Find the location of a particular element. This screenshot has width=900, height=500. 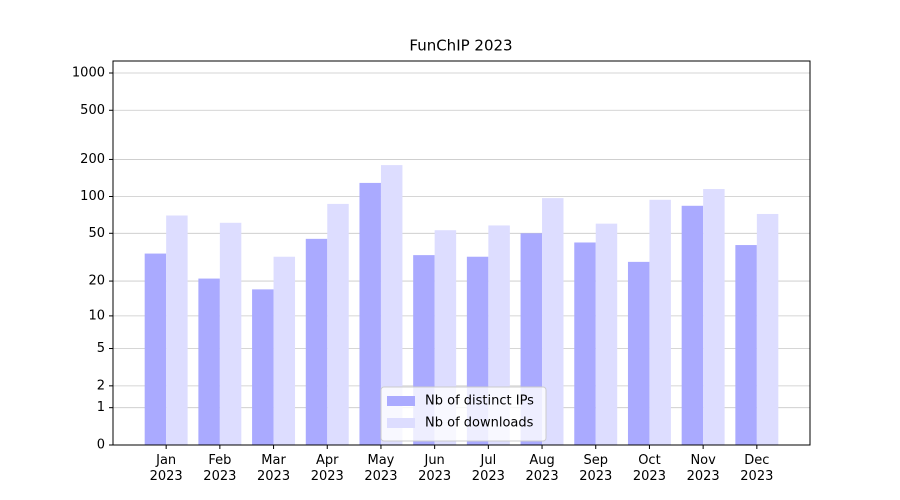

legend-box is located at coordinates (463, 414).